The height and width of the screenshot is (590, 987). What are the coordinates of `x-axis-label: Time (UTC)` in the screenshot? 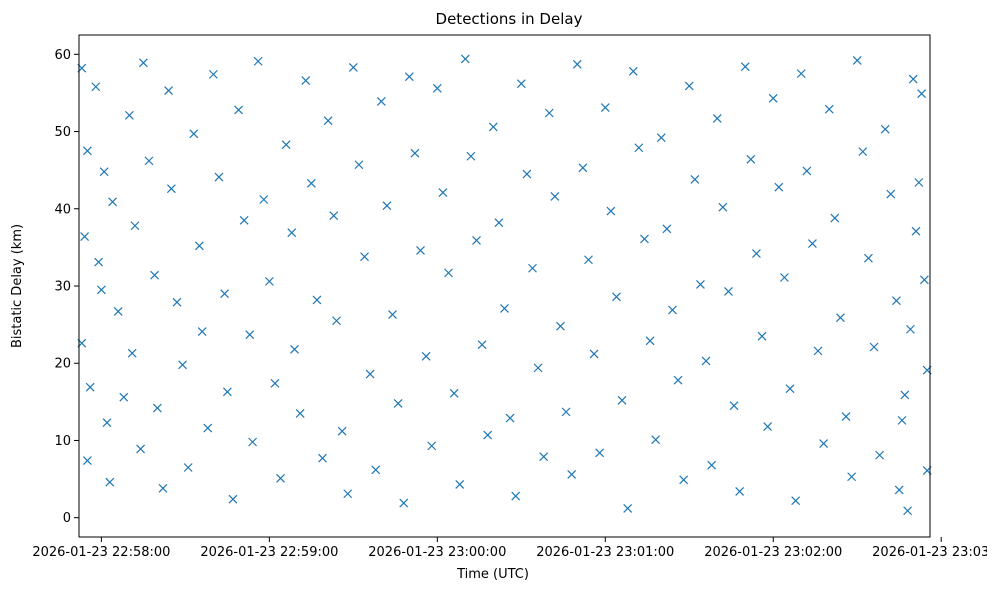 It's located at (492, 574).